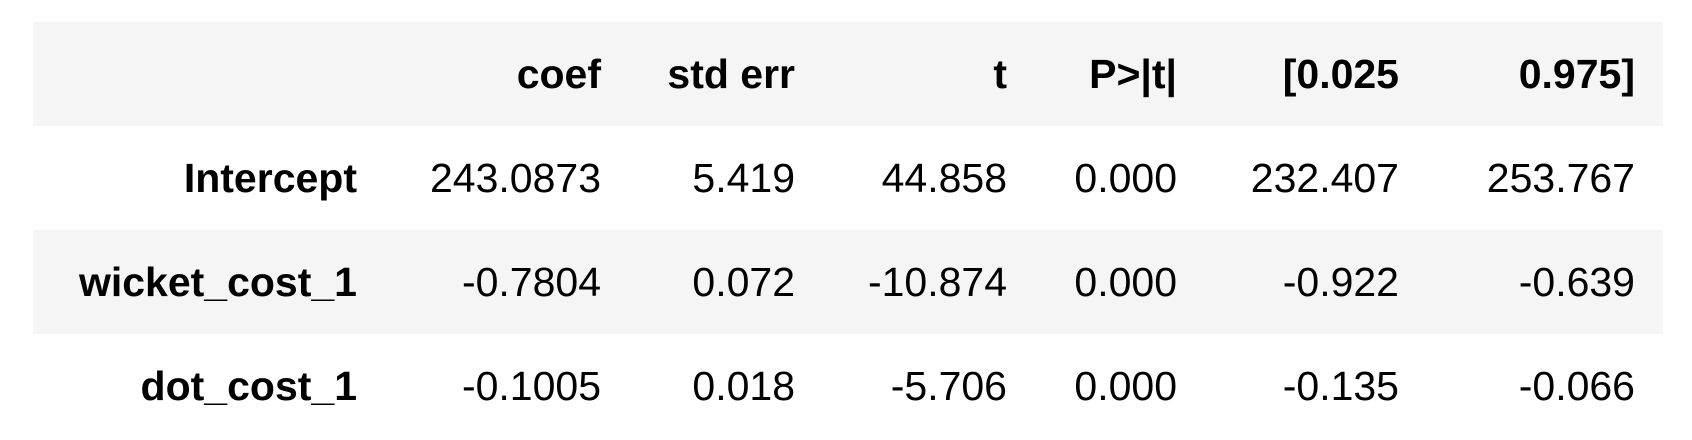 This screenshot has height=440, width=1692. What do you see at coordinates (1576, 281) in the screenshot?
I see `table-cell: -0.639` at bounding box center [1576, 281].